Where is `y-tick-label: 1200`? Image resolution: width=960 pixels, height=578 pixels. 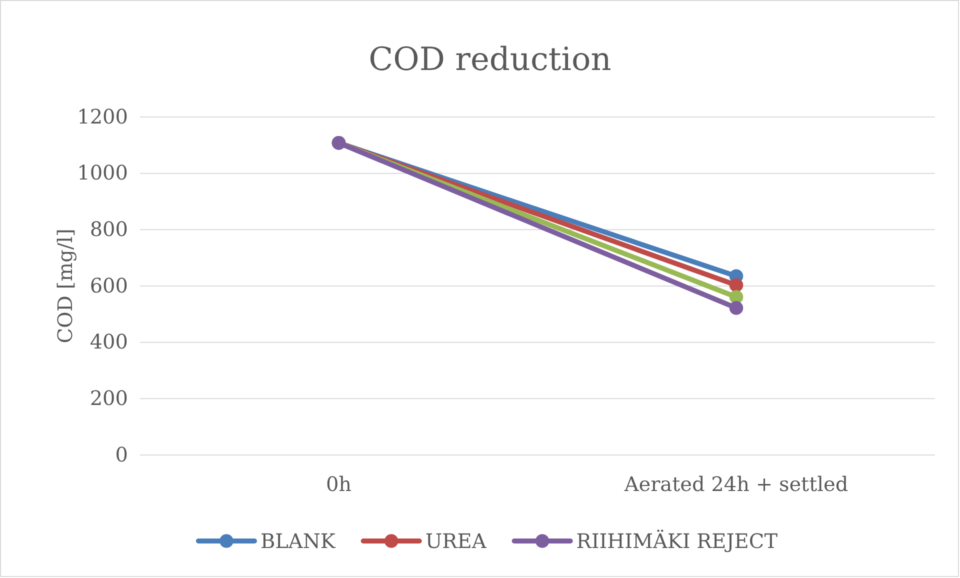 y-tick-label: 1200 is located at coordinates (102, 116).